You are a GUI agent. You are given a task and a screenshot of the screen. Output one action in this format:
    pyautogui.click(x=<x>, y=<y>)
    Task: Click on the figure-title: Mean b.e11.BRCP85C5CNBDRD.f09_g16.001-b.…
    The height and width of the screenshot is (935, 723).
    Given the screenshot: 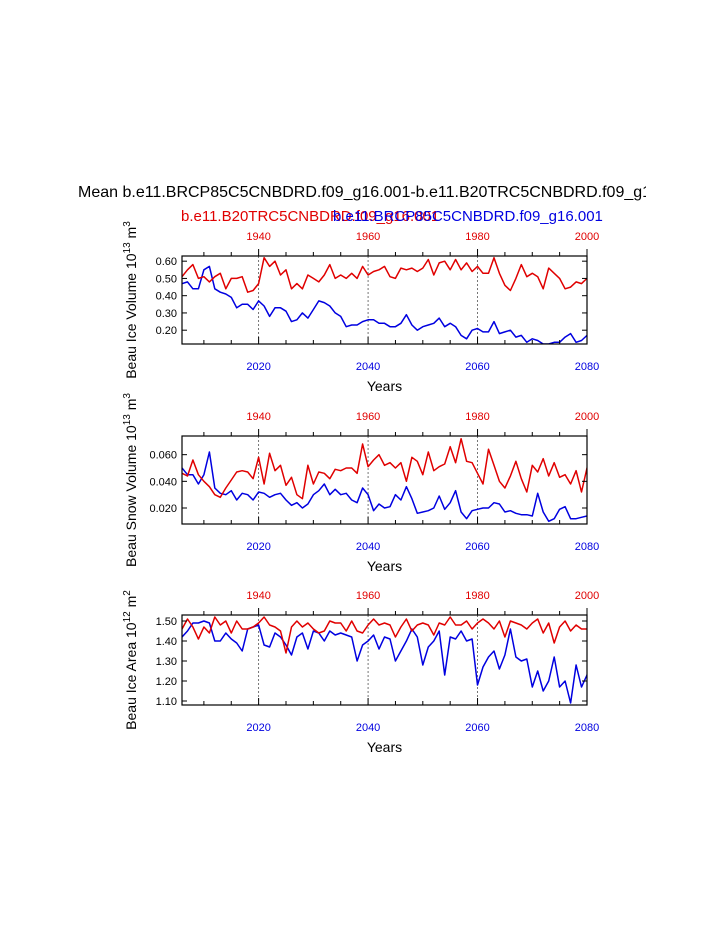 What is the action you would take?
    pyautogui.click(x=362, y=192)
    